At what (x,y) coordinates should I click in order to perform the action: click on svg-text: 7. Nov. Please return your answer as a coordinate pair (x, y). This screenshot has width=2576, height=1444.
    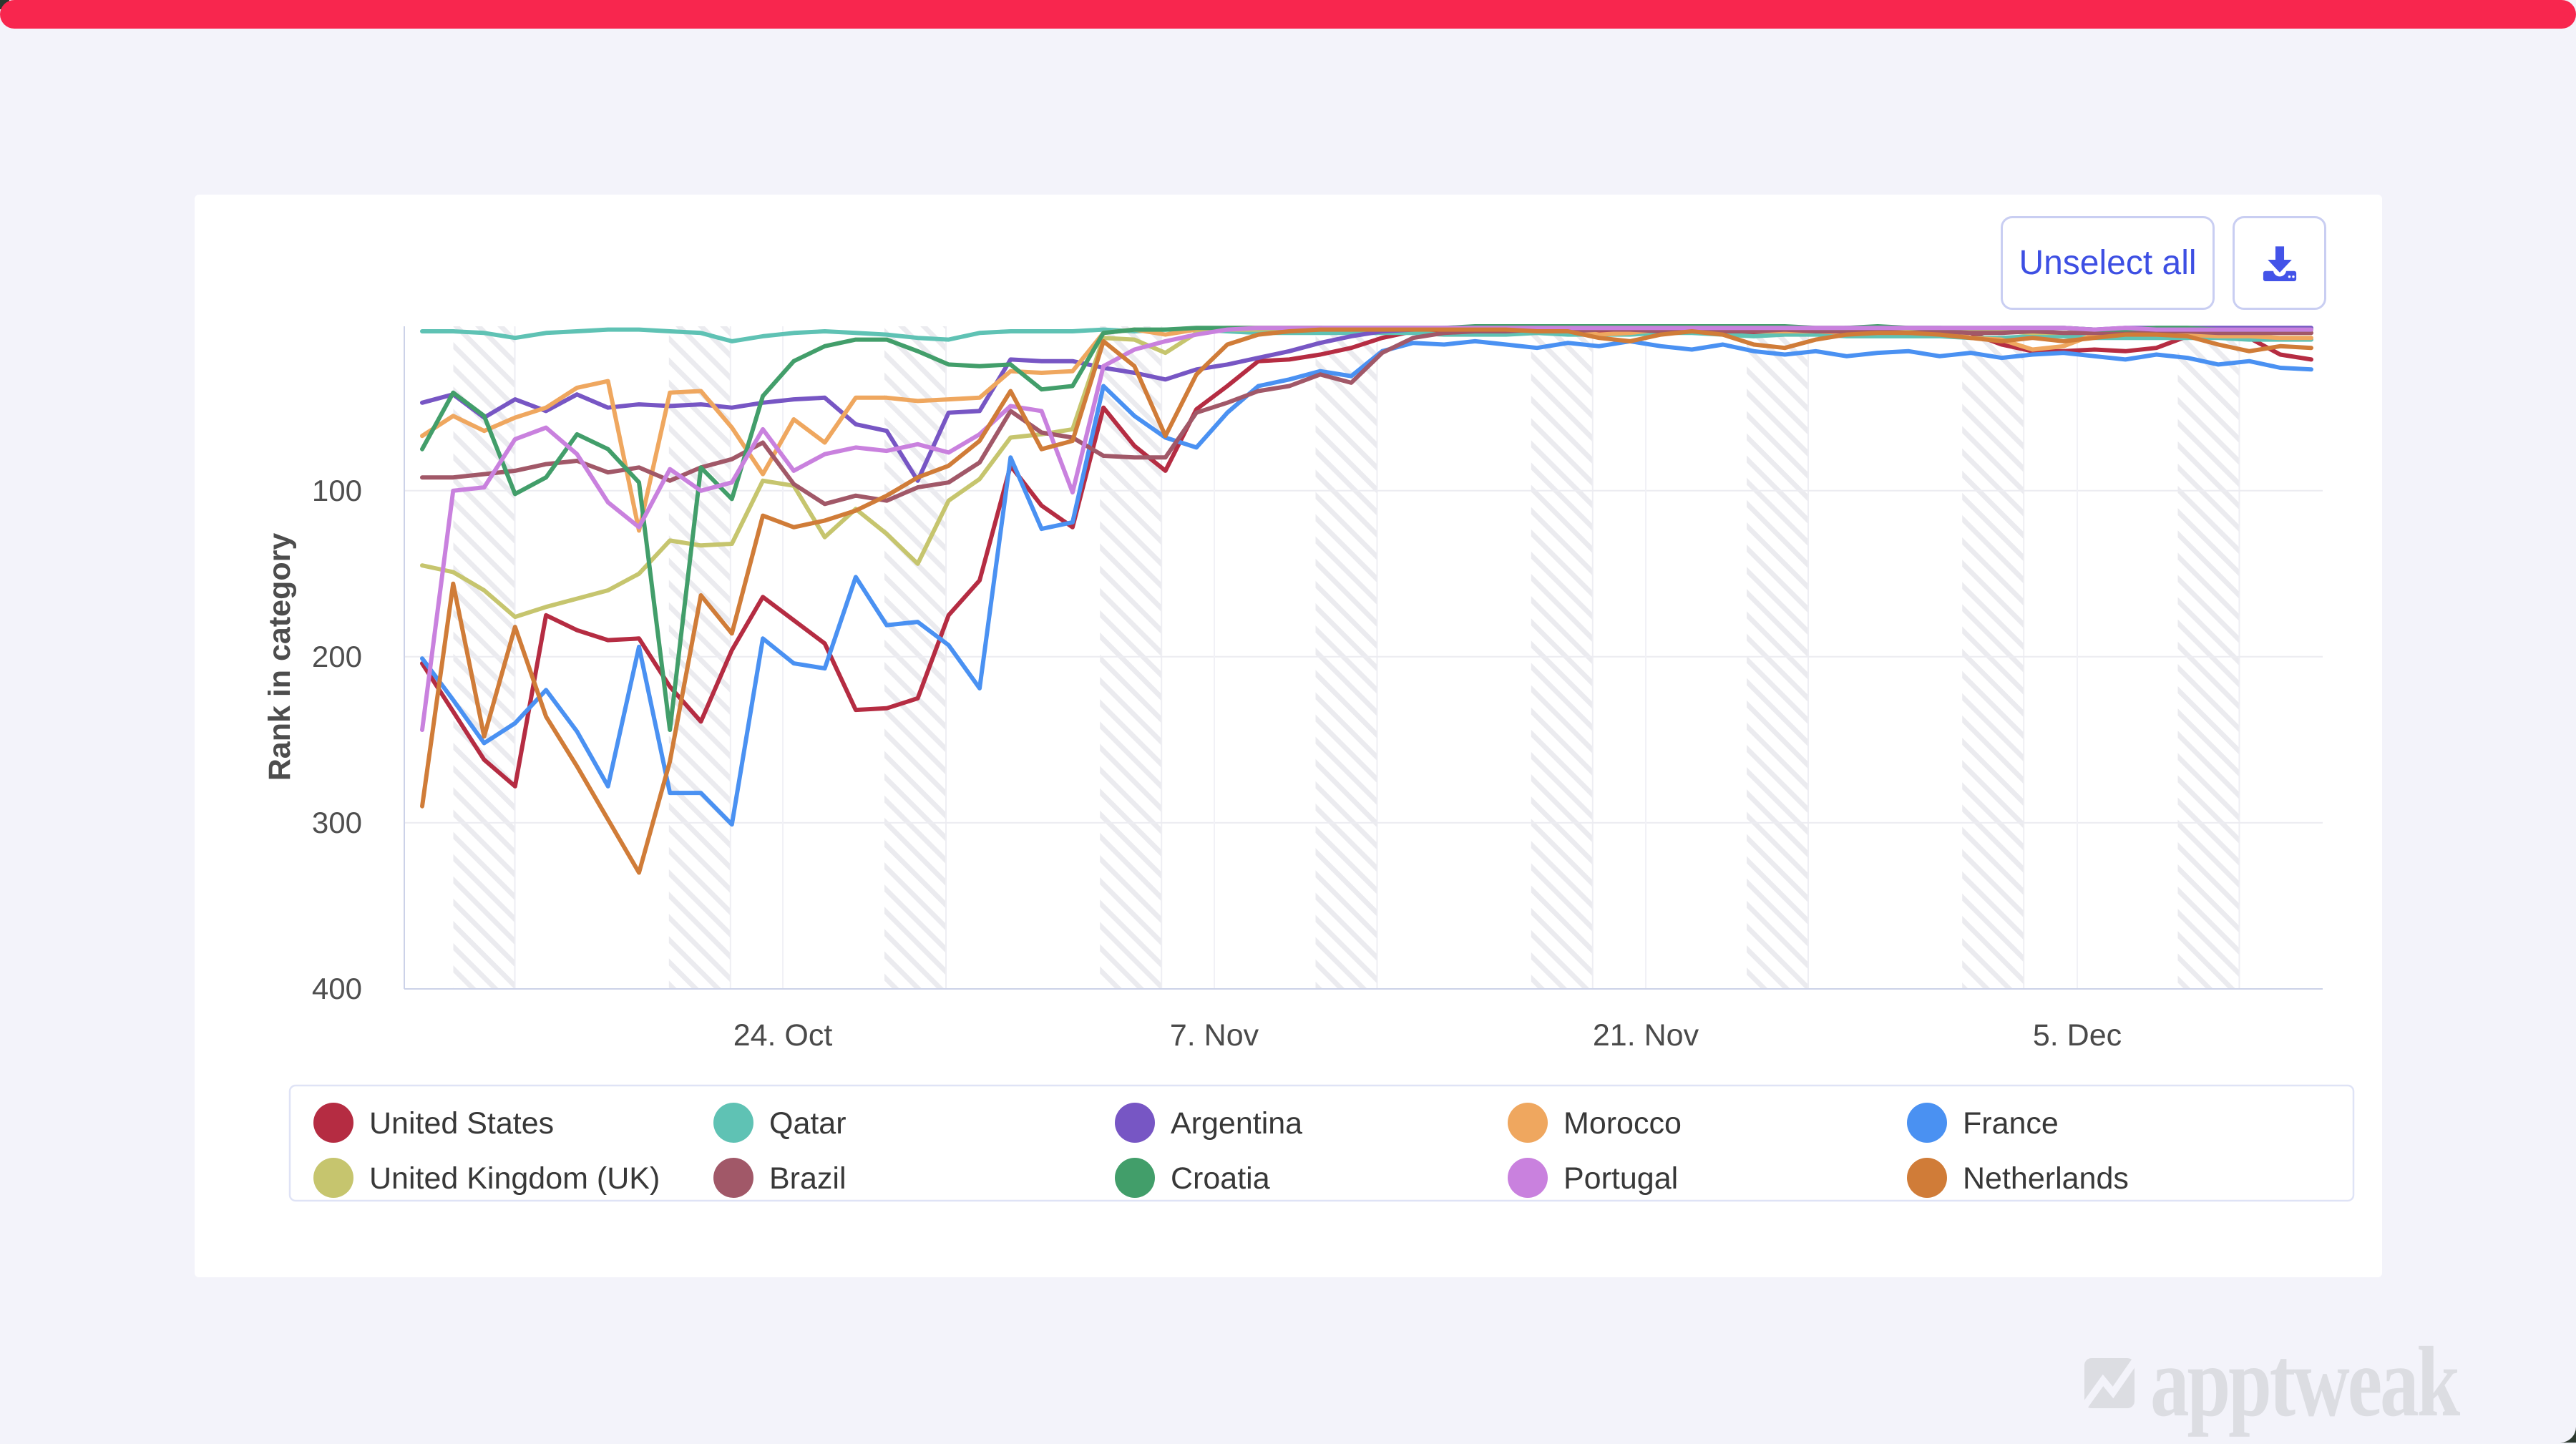
    Looking at the image, I should click on (1214, 1035).